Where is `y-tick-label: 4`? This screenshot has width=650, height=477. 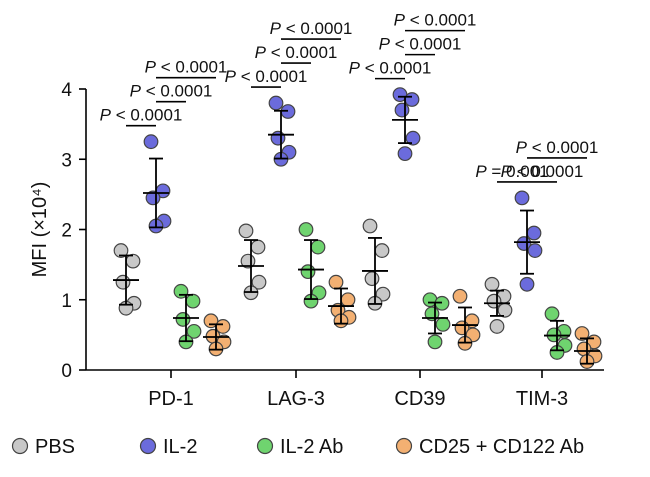
y-tick-label: 4 is located at coordinates (66, 90).